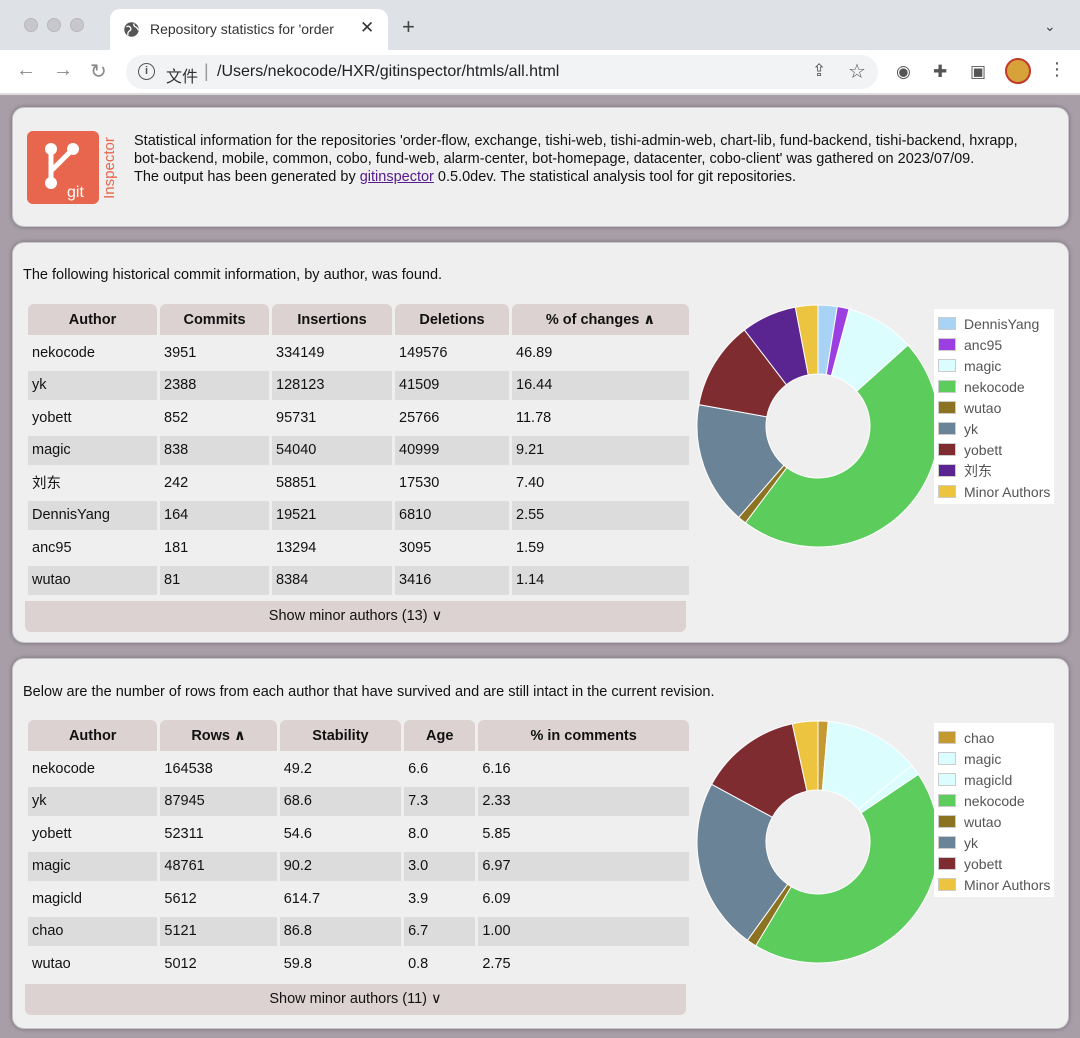 The width and height of the screenshot is (1080, 1038). What do you see at coordinates (819, 70) in the screenshot?
I see `share-icon: ⇪` at bounding box center [819, 70].